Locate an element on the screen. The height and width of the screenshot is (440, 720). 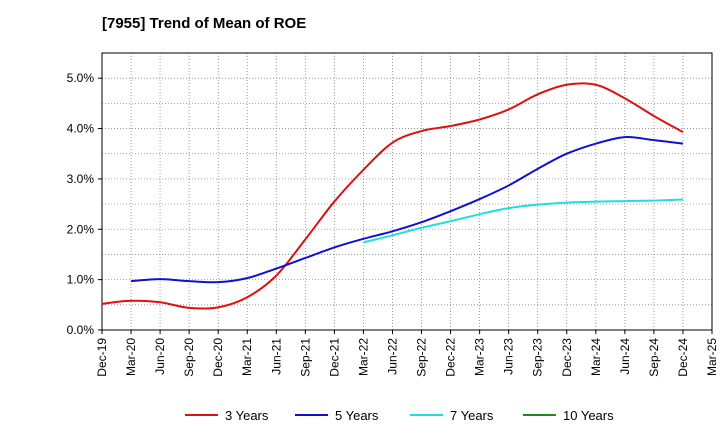
x-tick-label: Mar-25 is located at coordinates (712, 357).